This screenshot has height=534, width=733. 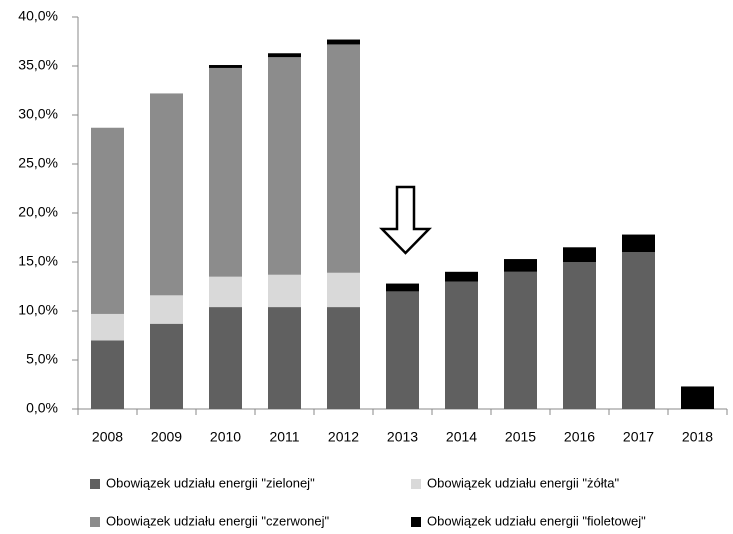 What do you see at coordinates (402, 437) in the screenshot?
I see `x-tick-label: 2013` at bounding box center [402, 437].